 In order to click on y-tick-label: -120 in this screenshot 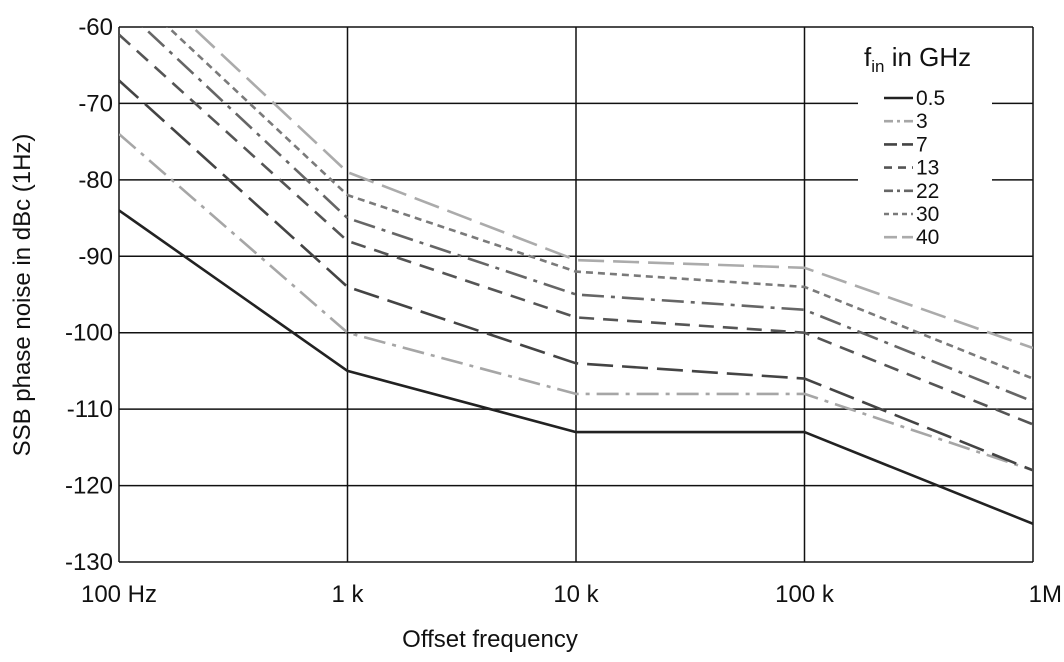, I will do `click(89, 486)`.